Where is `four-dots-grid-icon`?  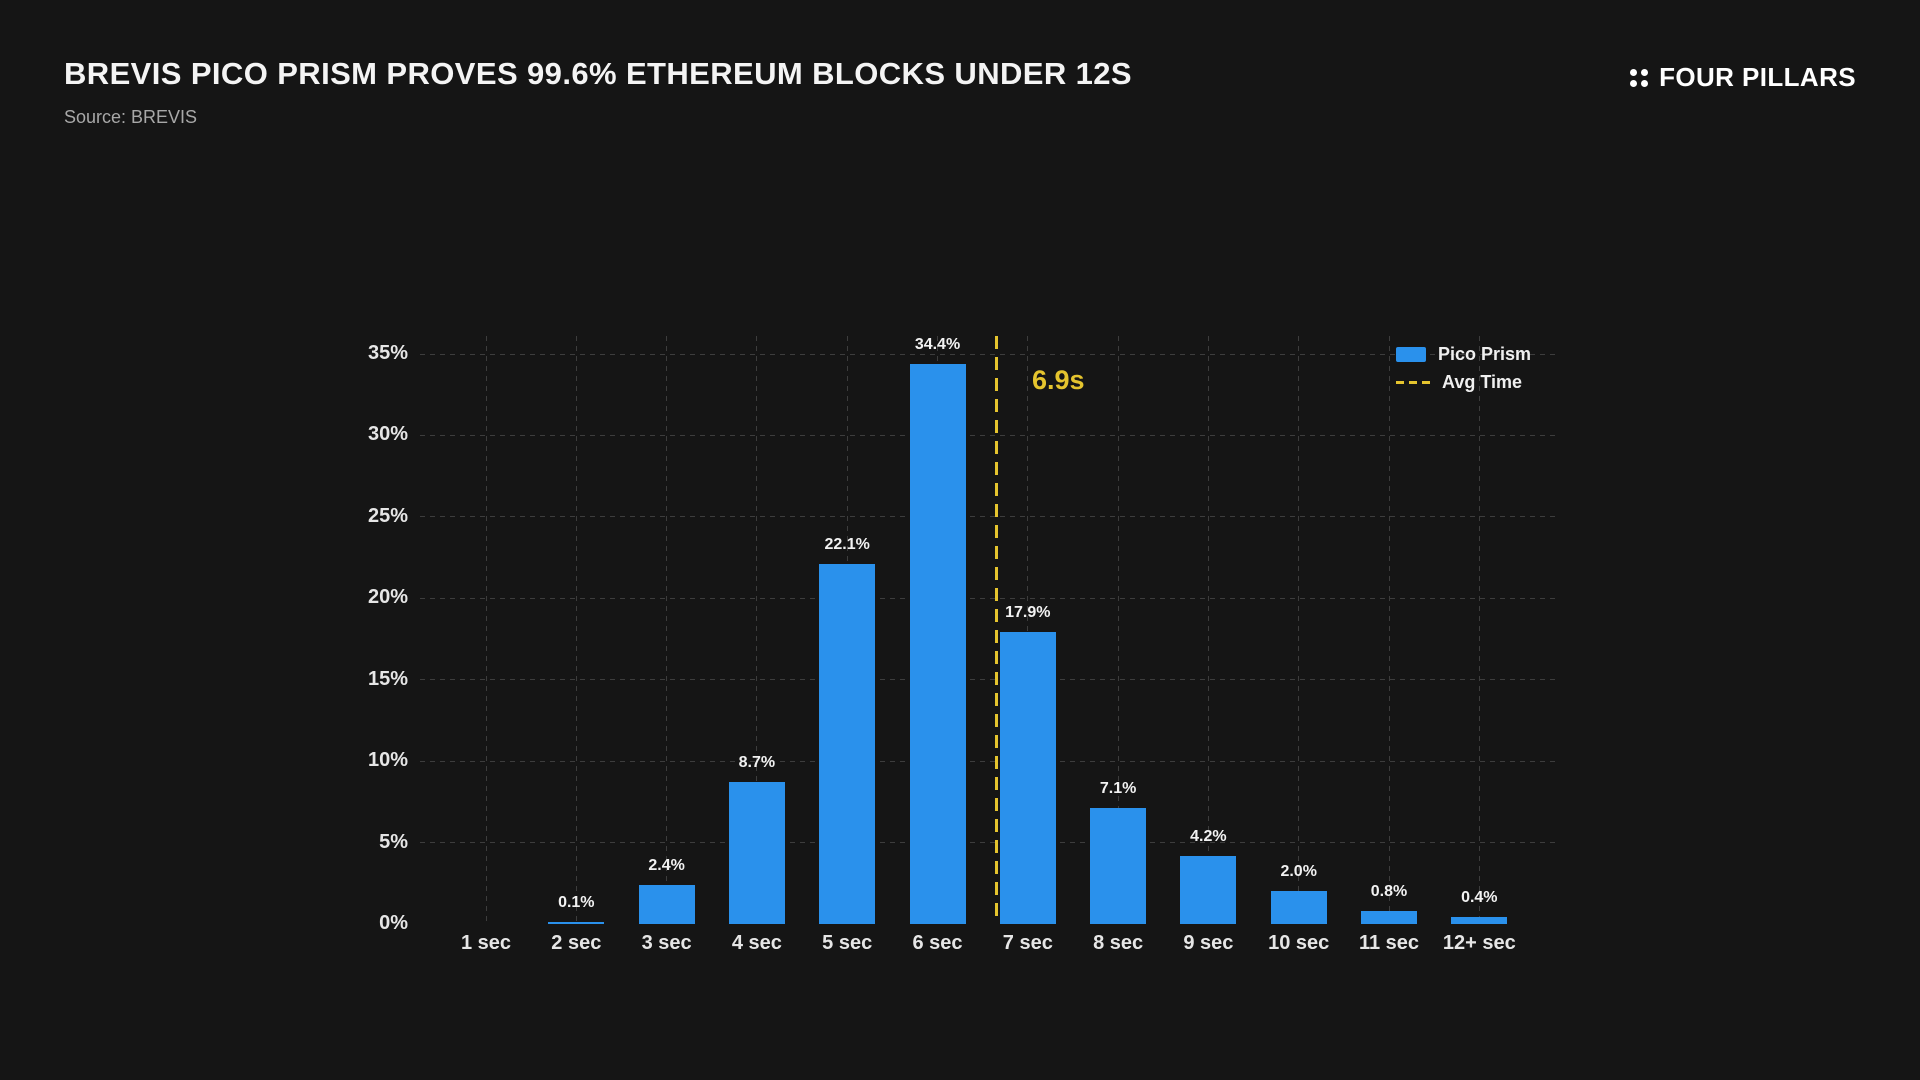 four-dots-grid-icon is located at coordinates (1639, 77).